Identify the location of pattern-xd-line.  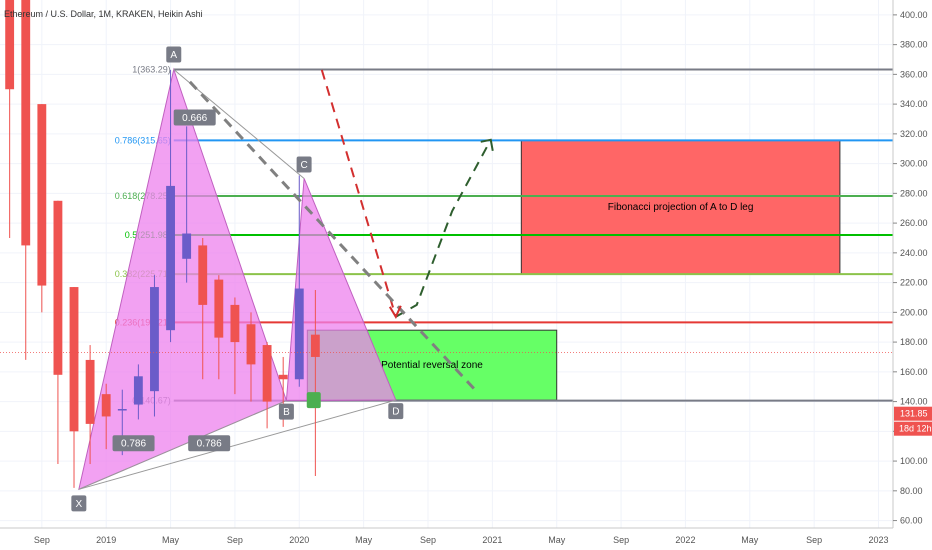
(237, 444).